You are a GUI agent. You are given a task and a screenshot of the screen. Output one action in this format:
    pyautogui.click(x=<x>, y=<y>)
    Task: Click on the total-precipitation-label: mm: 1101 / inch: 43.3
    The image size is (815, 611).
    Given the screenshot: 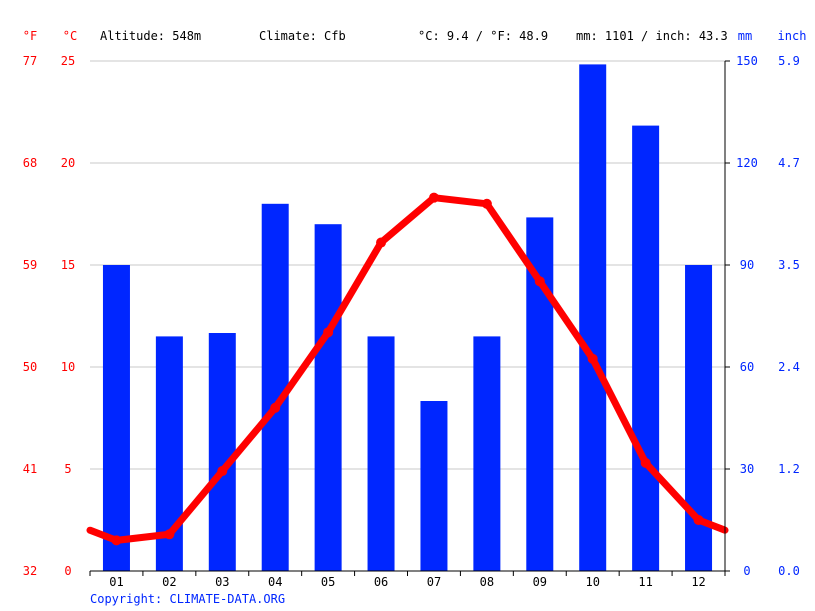 What is the action you would take?
    pyautogui.click(x=652, y=36)
    